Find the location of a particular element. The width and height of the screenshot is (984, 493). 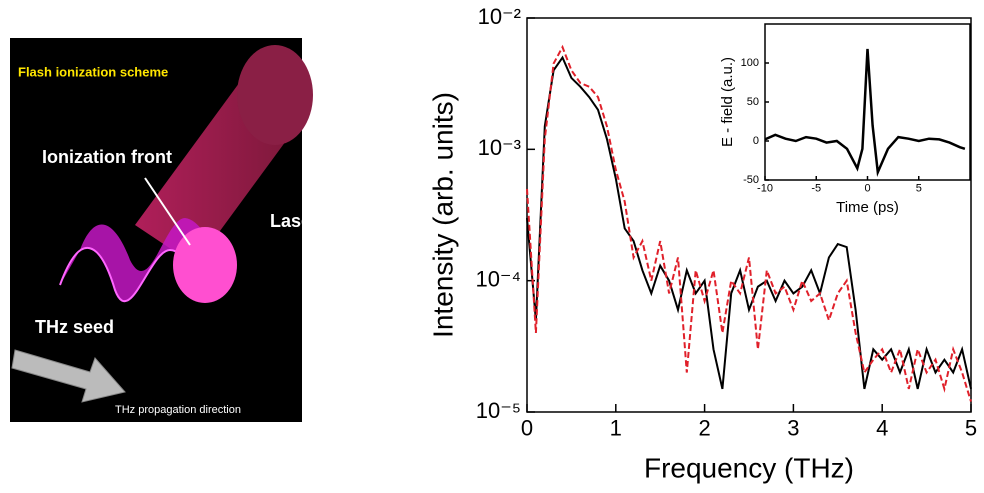

data-line is located at coordinates (865, 112).